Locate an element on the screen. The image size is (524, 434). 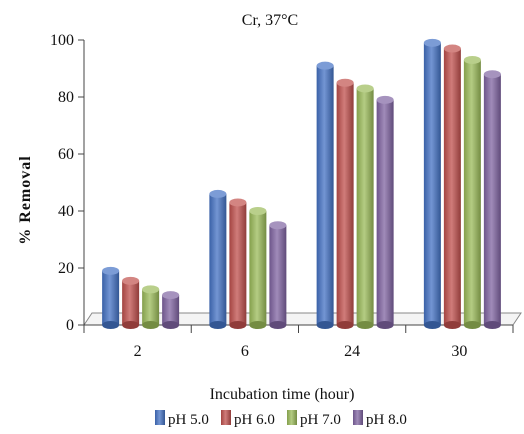
legend-item: pH 5.0 is located at coordinates (182, 419).